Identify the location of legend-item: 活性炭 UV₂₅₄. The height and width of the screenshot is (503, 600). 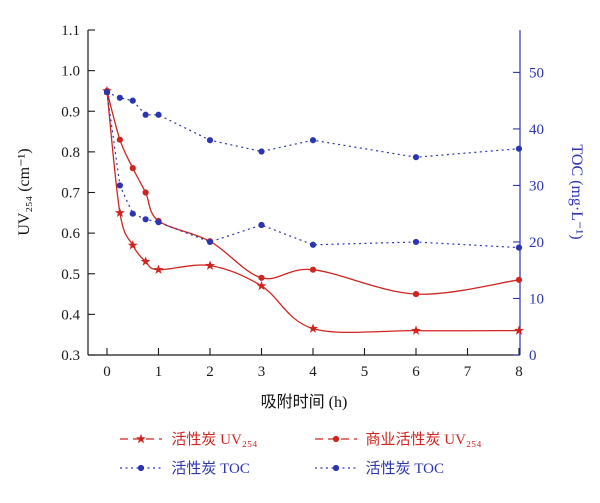
(188, 438).